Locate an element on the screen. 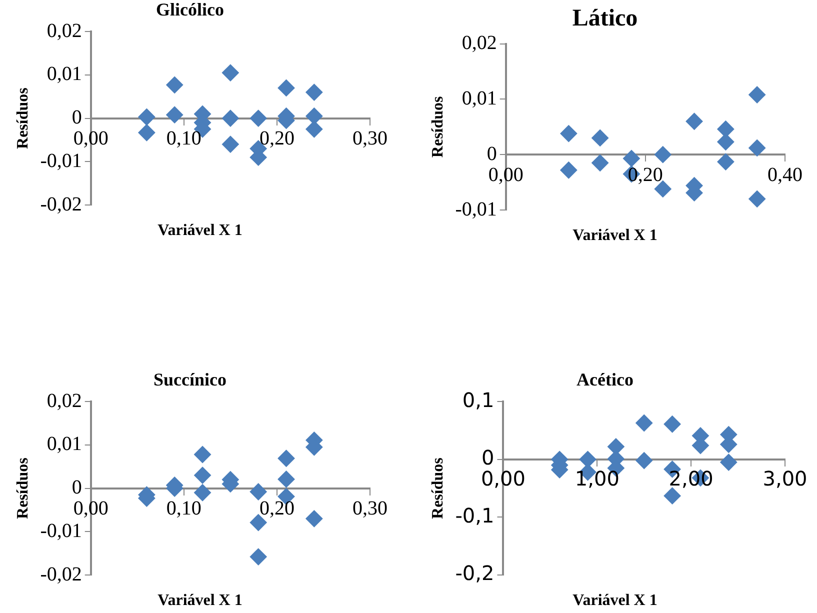  chart-title: Acético is located at coordinates (605, 379).